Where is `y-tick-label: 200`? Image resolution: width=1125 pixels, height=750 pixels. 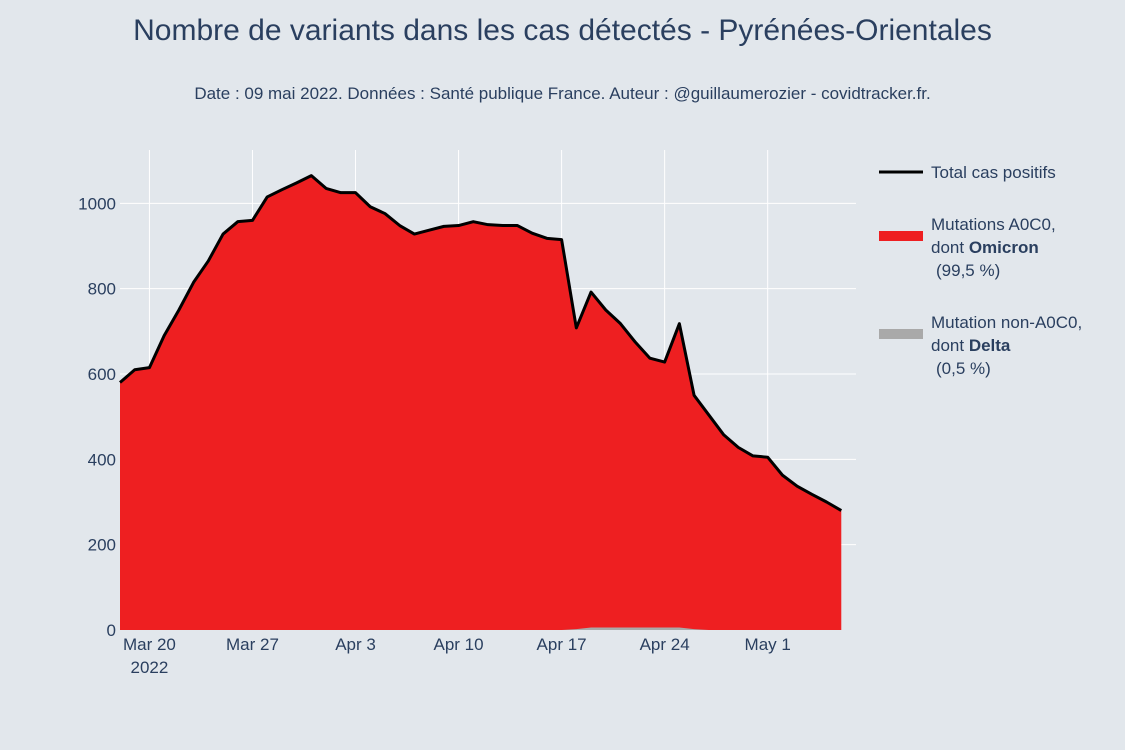 y-tick-label: 200 is located at coordinates (102, 545).